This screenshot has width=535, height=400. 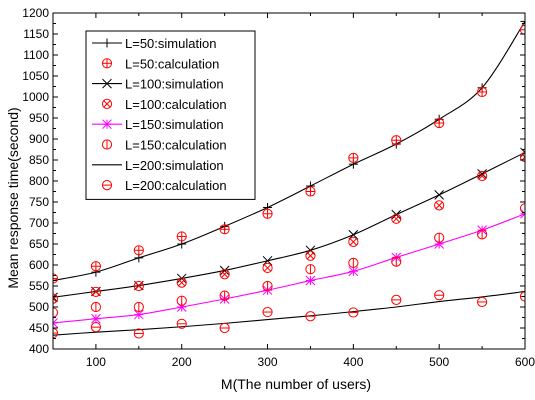 What do you see at coordinates (35, 13) in the screenshot?
I see `y-tick-label-16: 1200` at bounding box center [35, 13].